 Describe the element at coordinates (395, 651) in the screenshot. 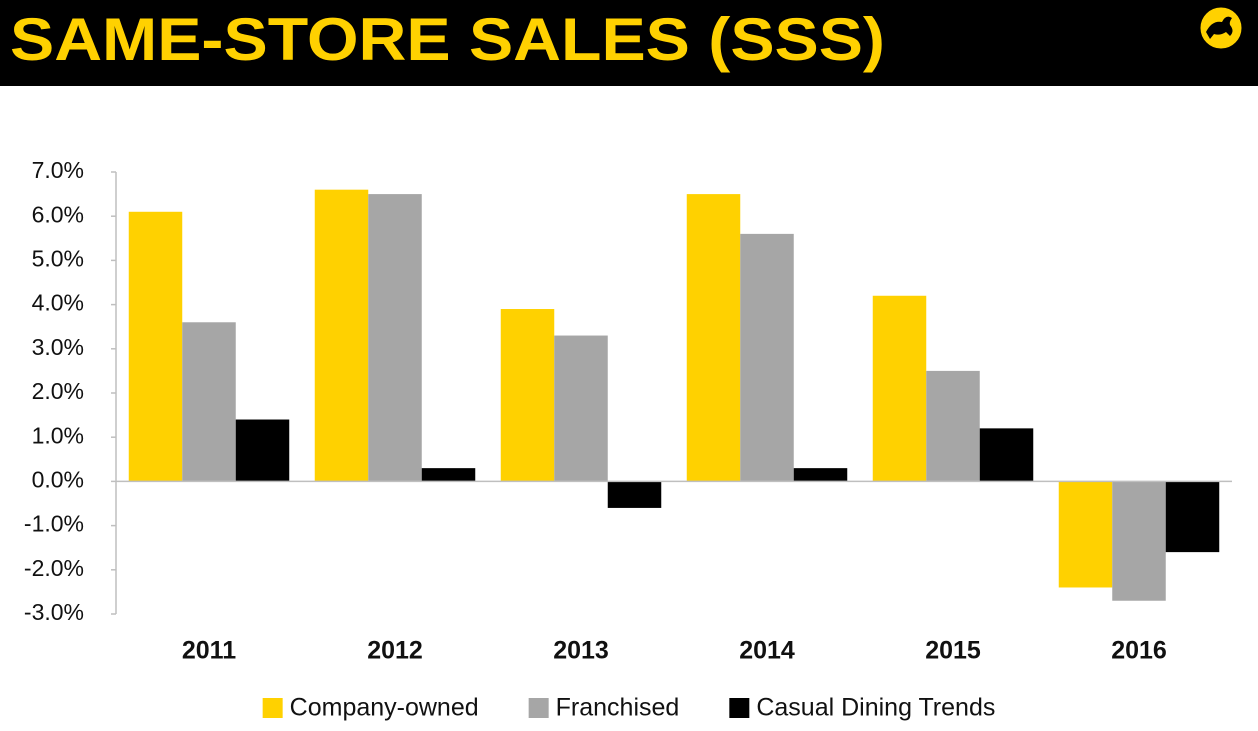

I see `x-tick-label: 2012` at that location.